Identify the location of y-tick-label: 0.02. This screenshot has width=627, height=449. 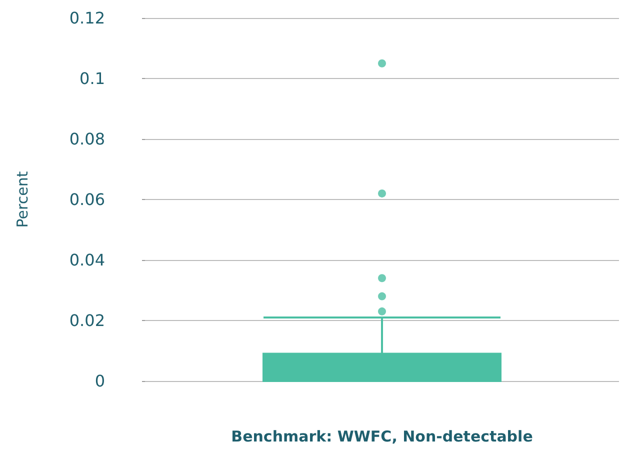
(87, 320).